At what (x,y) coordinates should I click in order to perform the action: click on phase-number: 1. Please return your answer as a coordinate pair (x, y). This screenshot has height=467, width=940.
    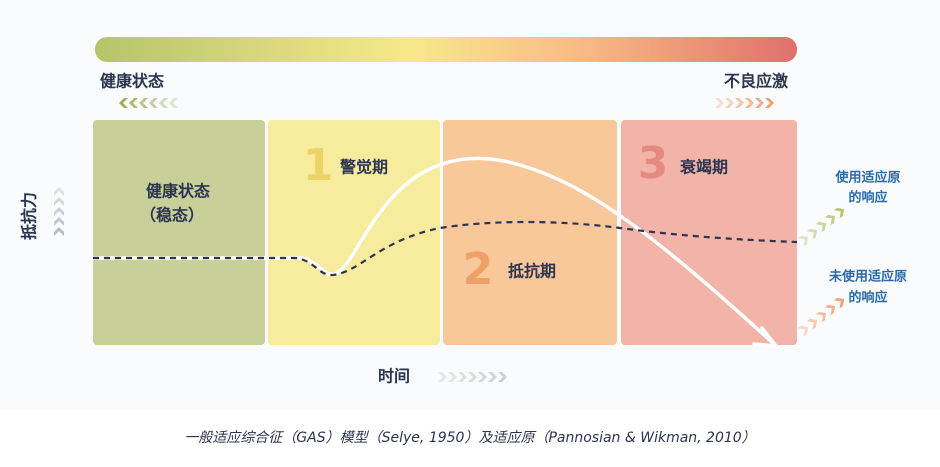
    Looking at the image, I should click on (318, 165).